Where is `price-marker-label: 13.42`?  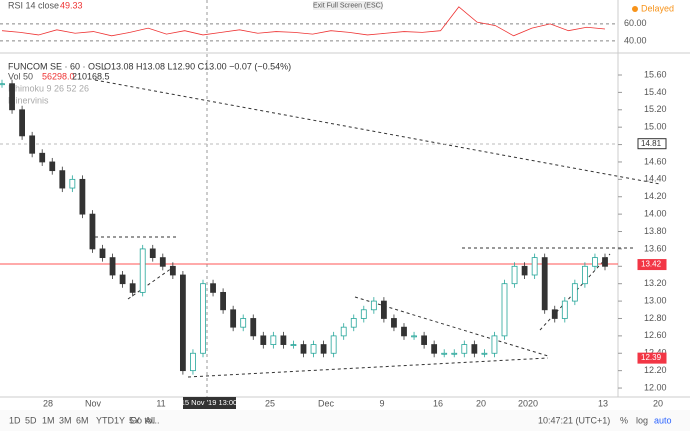 price-marker-label: 13.42 is located at coordinates (651, 264).